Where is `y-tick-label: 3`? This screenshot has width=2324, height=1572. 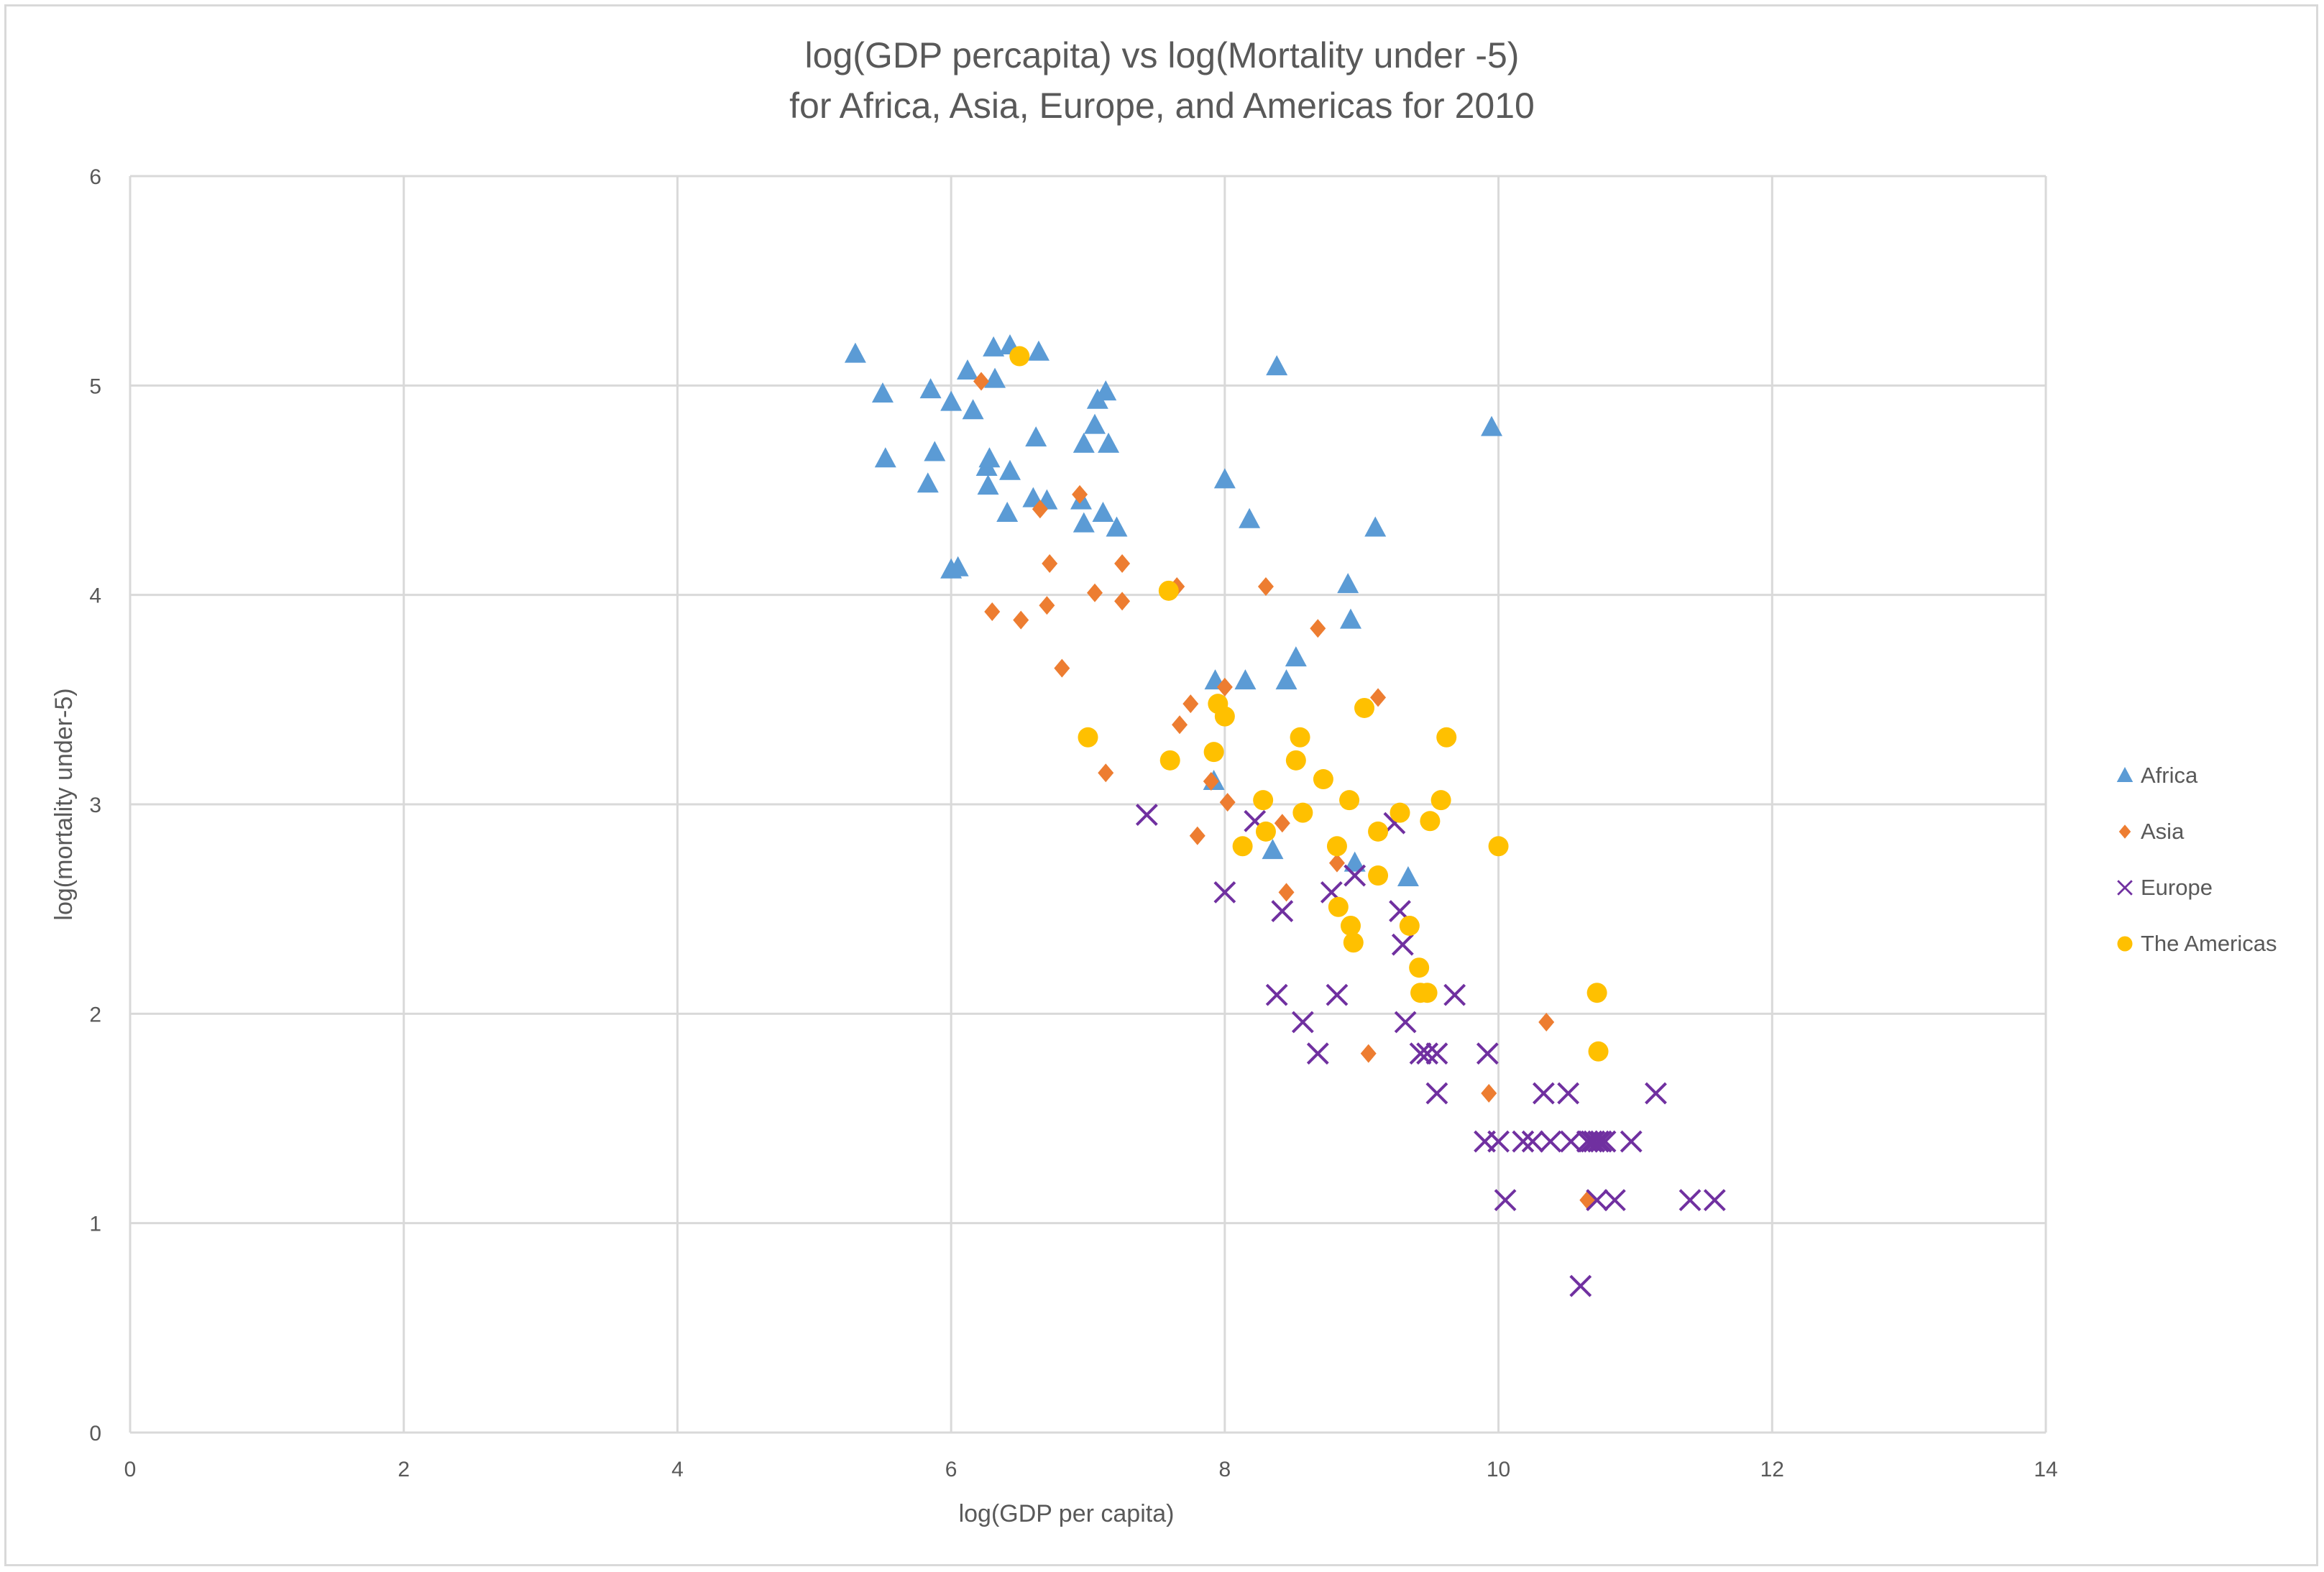 y-tick-label: 3 is located at coordinates (95, 805).